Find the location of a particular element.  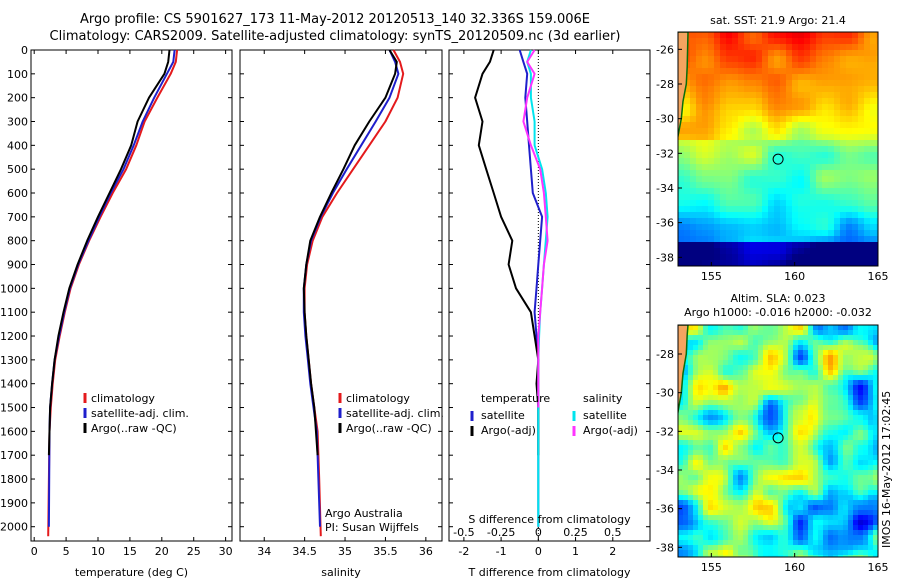

y-tick-label: 1400 is located at coordinates (14, 384).